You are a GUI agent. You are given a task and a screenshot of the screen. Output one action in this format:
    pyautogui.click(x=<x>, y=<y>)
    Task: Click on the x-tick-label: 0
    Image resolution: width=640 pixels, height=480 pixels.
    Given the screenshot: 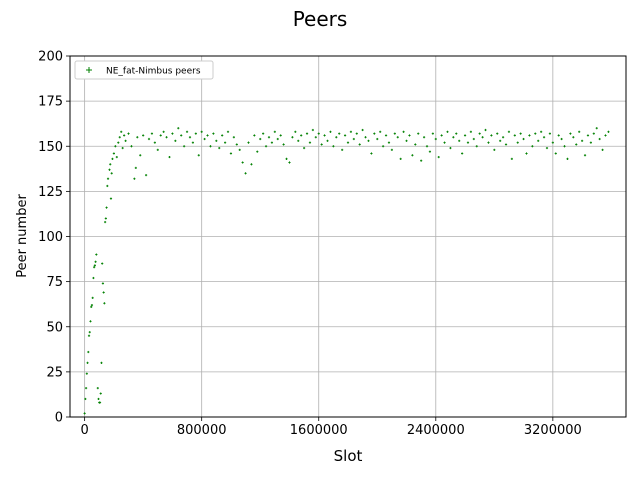 What is the action you would take?
    pyautogui.click(x=84, y=430)
    